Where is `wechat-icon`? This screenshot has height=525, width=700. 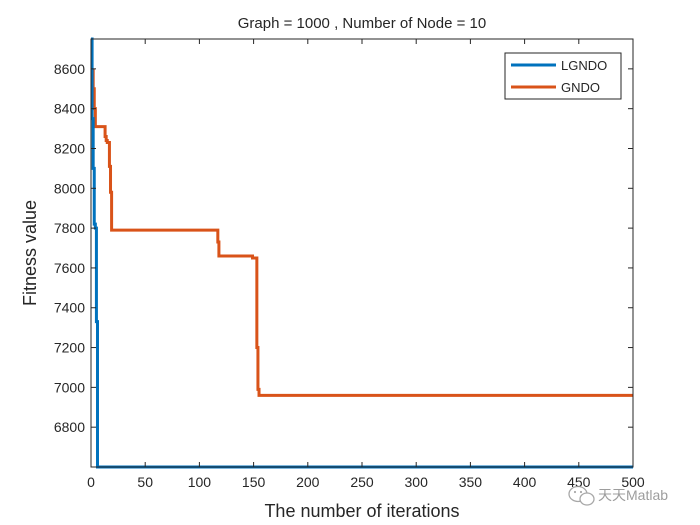 wechat-icon is located at coordinates (581, 495).